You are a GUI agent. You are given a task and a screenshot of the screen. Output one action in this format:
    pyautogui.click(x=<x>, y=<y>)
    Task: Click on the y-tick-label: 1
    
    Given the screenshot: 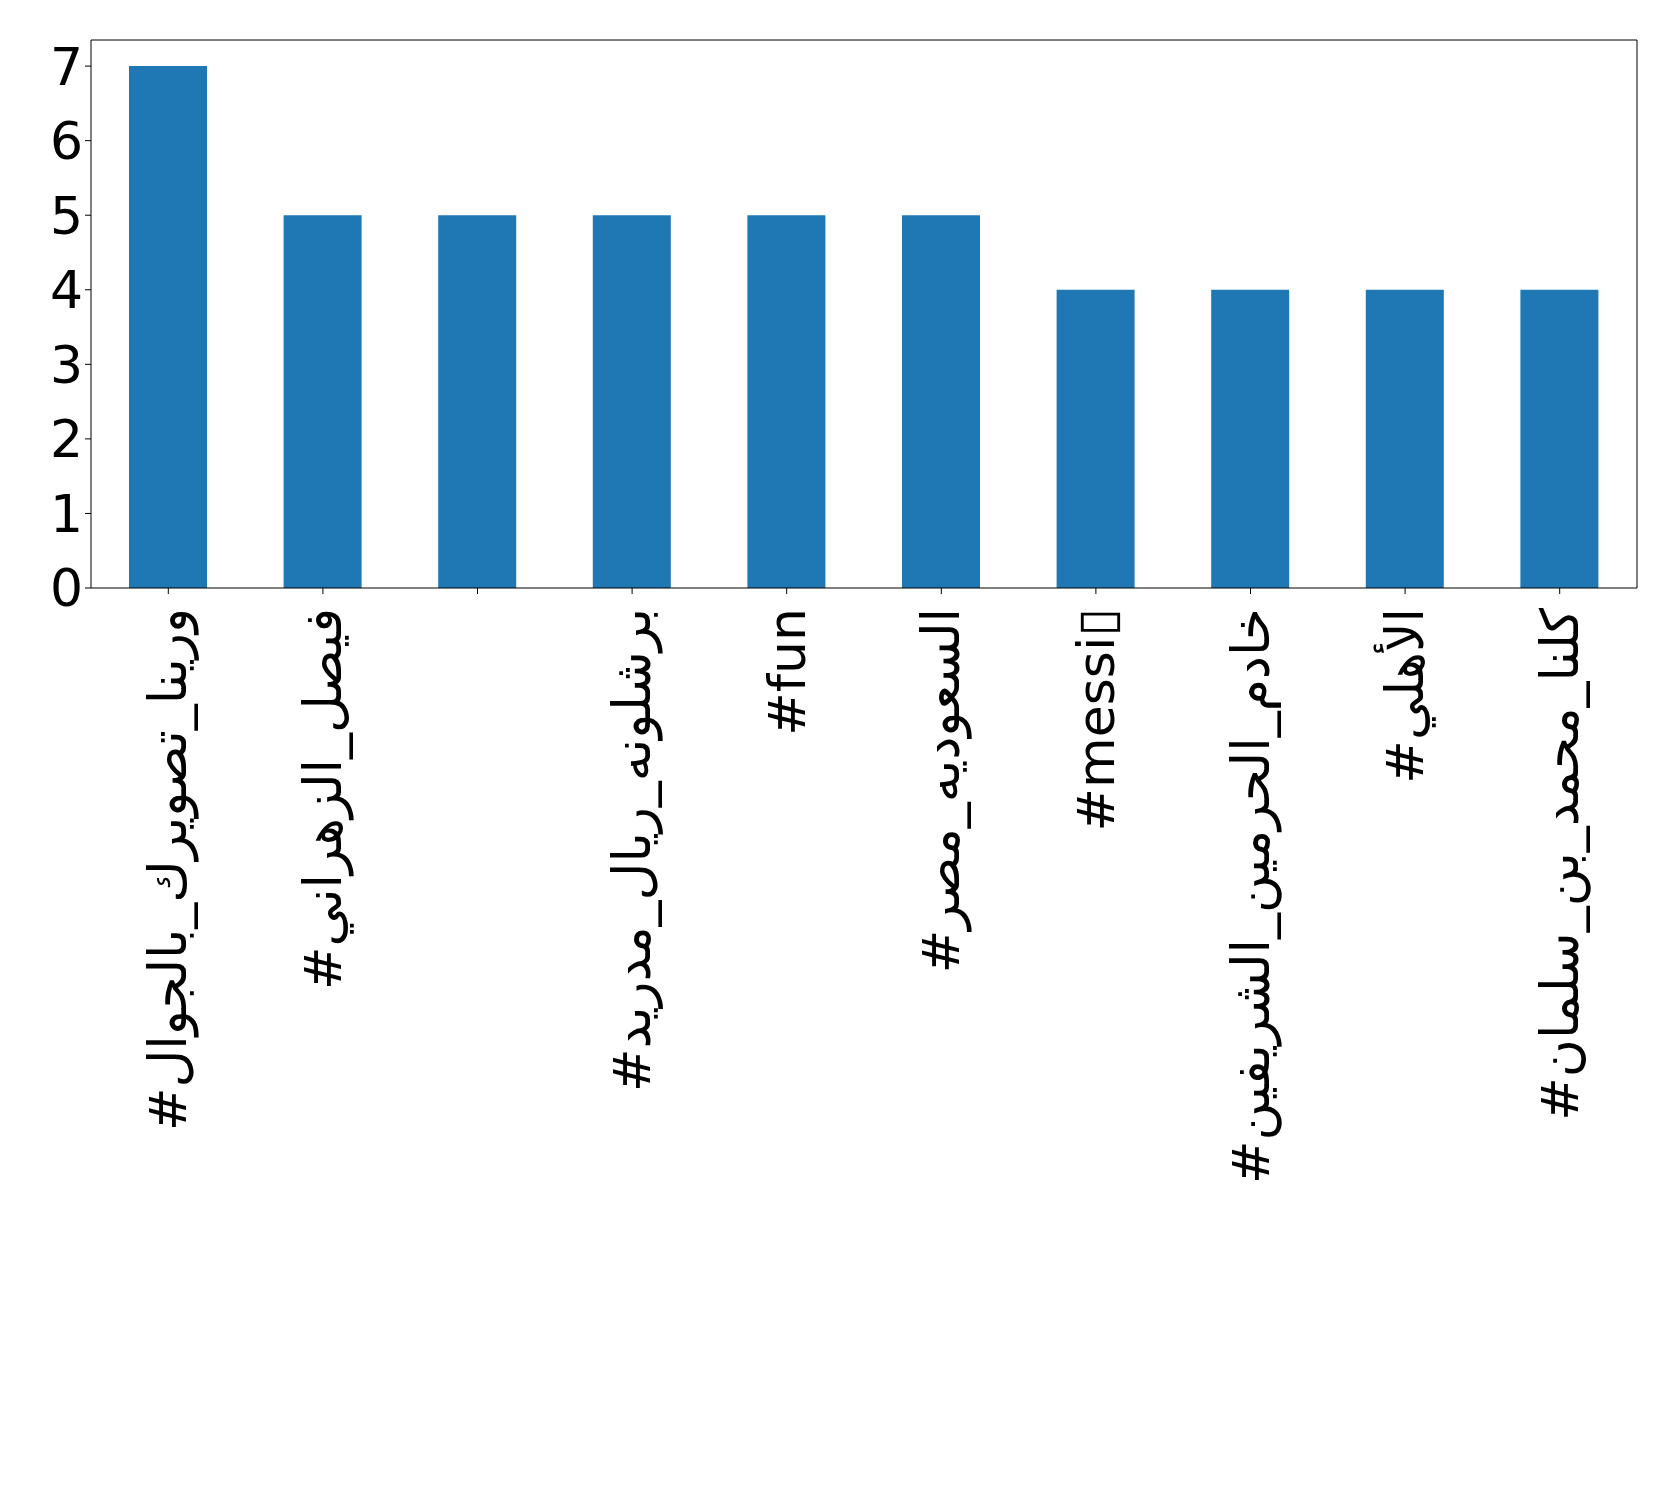 What is the action you would take?
    pyautogui.click(x=66, y=513)
    